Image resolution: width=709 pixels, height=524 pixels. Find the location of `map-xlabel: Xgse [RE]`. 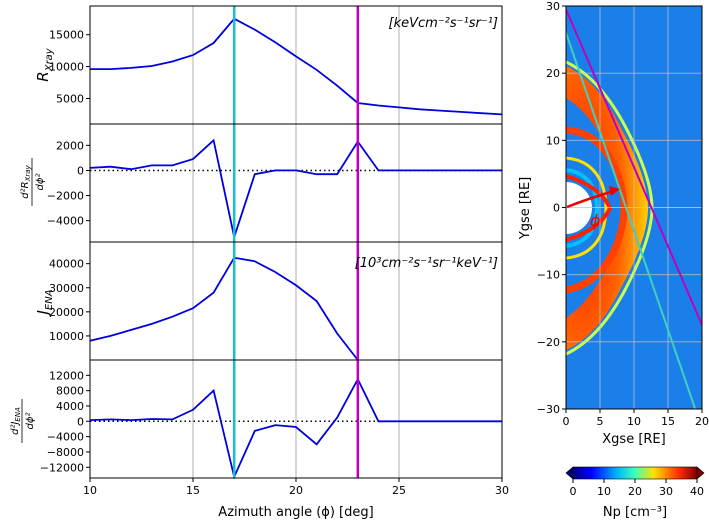

map-xlabel: Xgse [RE] is located at coordinates (633, 439).